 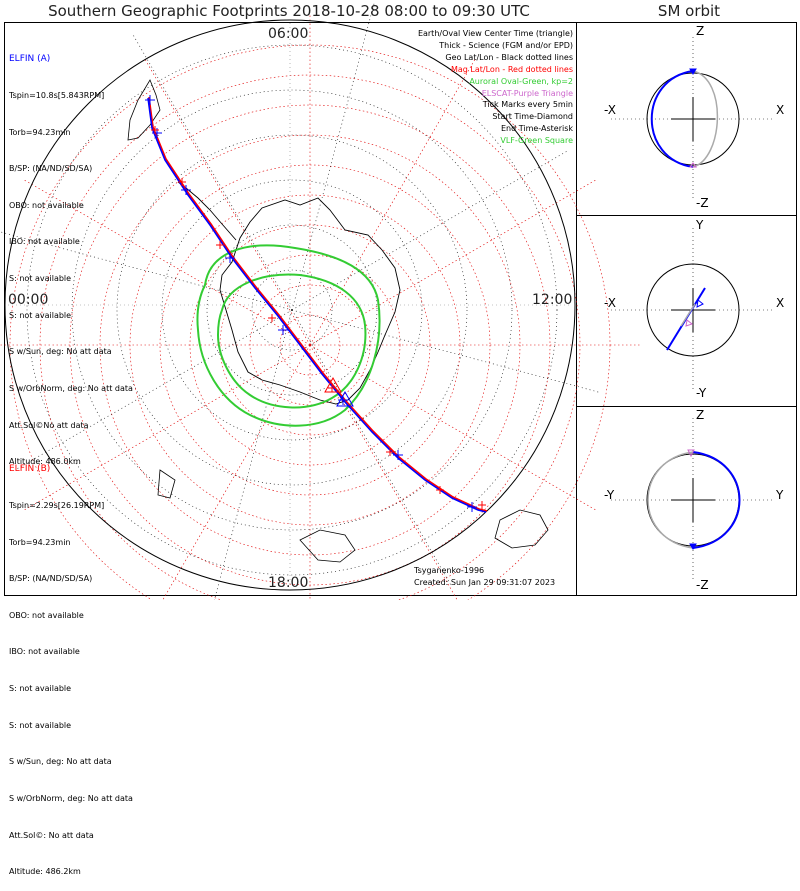 What do you see at coordinates (691, 453) in the screenshot?
I see `sm3-triangle-marker` at bounding box center [691, 453].